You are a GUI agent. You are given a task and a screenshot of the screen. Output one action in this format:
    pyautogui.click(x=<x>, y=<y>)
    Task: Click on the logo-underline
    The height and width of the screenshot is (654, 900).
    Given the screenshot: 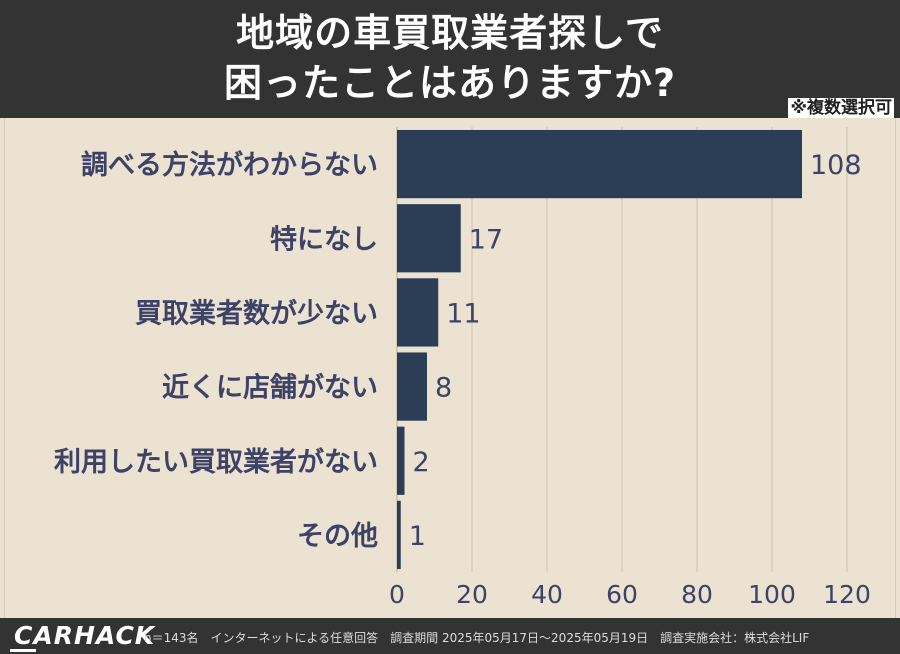 What is the action you would take?
    pyautogui.click(x=23, y=650)
    